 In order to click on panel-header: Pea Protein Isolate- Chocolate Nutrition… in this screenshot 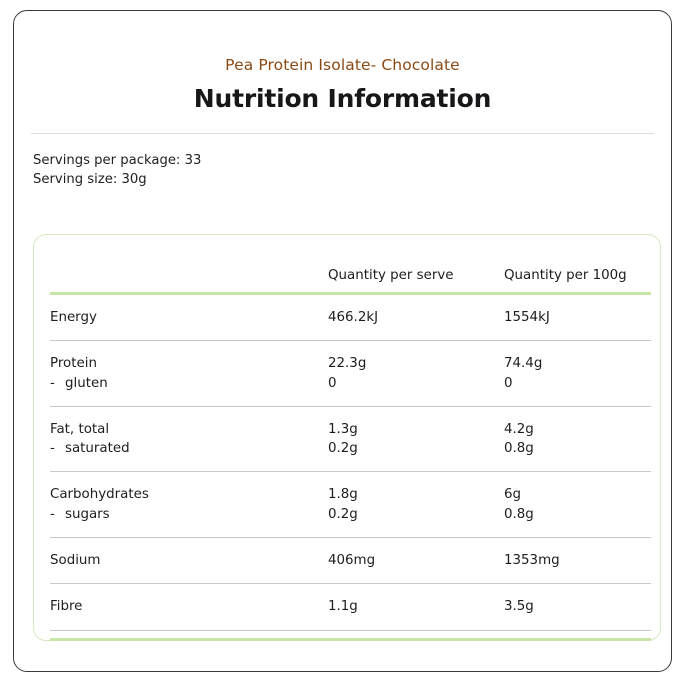, I will do `click(342, 62)`.